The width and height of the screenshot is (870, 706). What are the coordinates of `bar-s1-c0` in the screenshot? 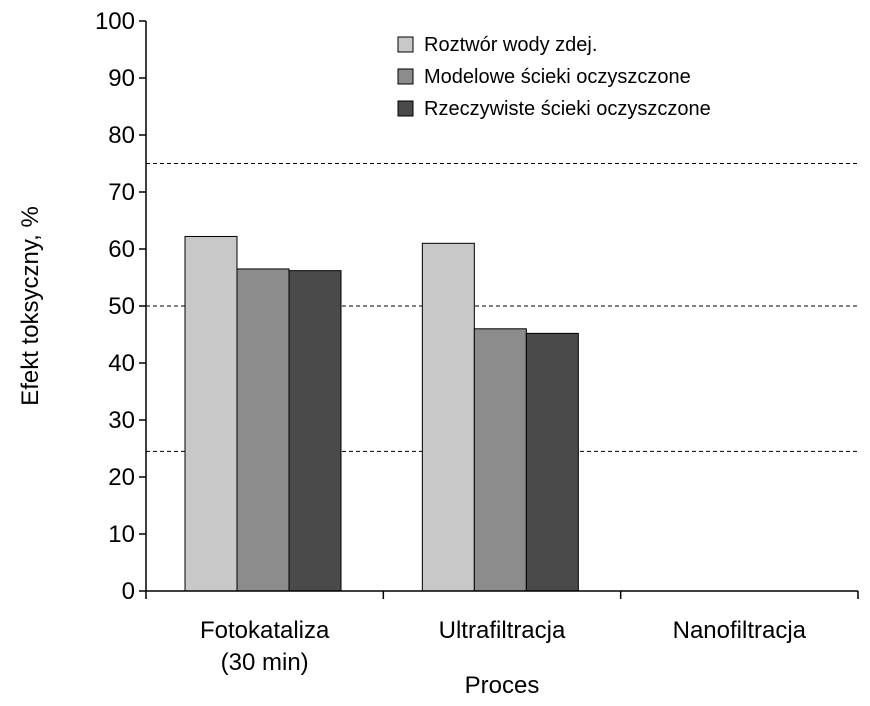 It's located at (263, 430).